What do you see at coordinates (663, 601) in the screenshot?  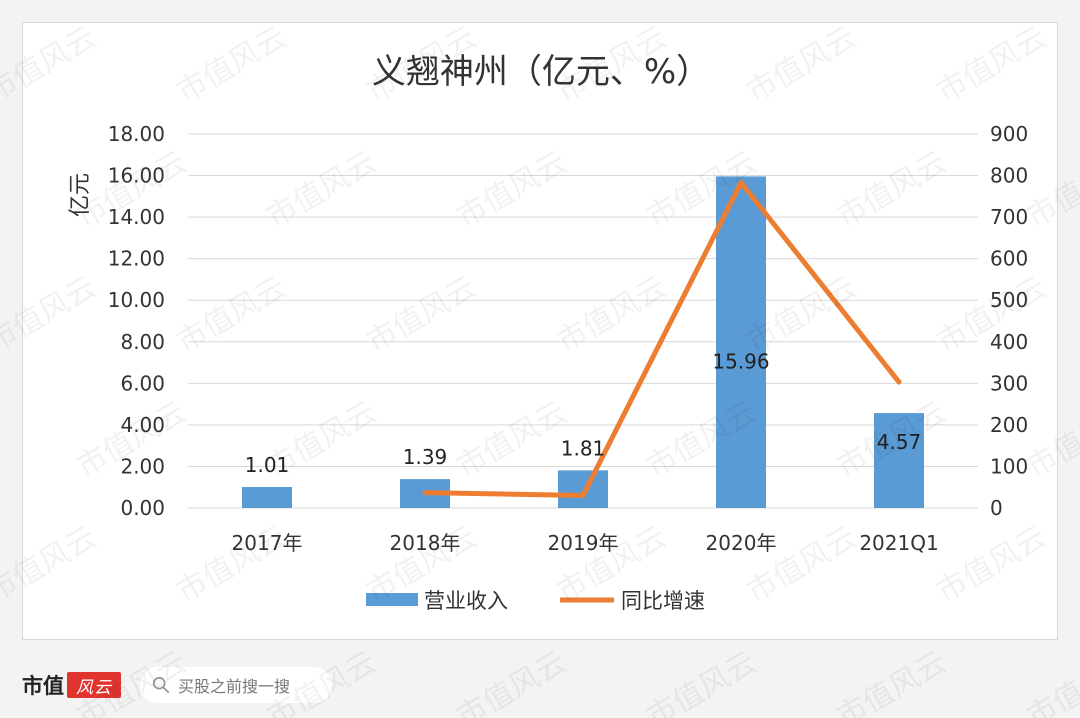 I see `legend-label-line: 同比增速` at bounding box center [663, 601].